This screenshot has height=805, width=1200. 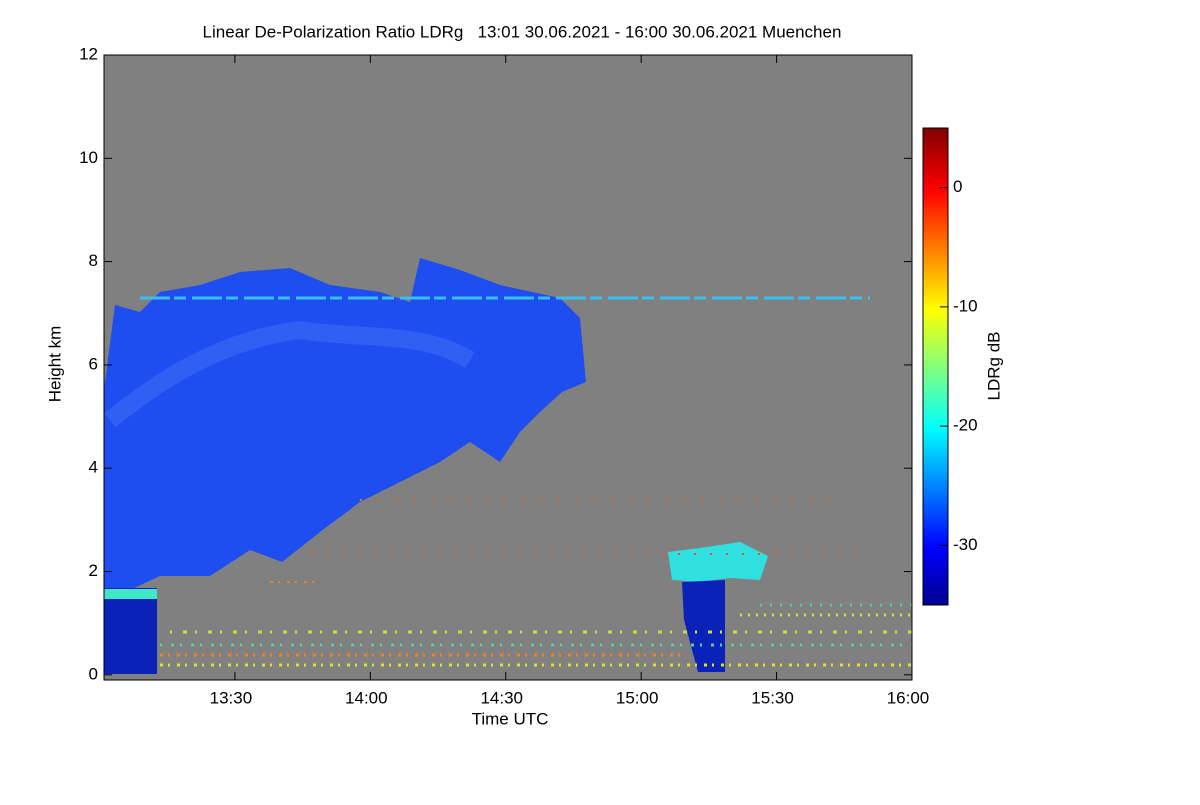 I want to click on cloud-top, so click(x=718, y=562).